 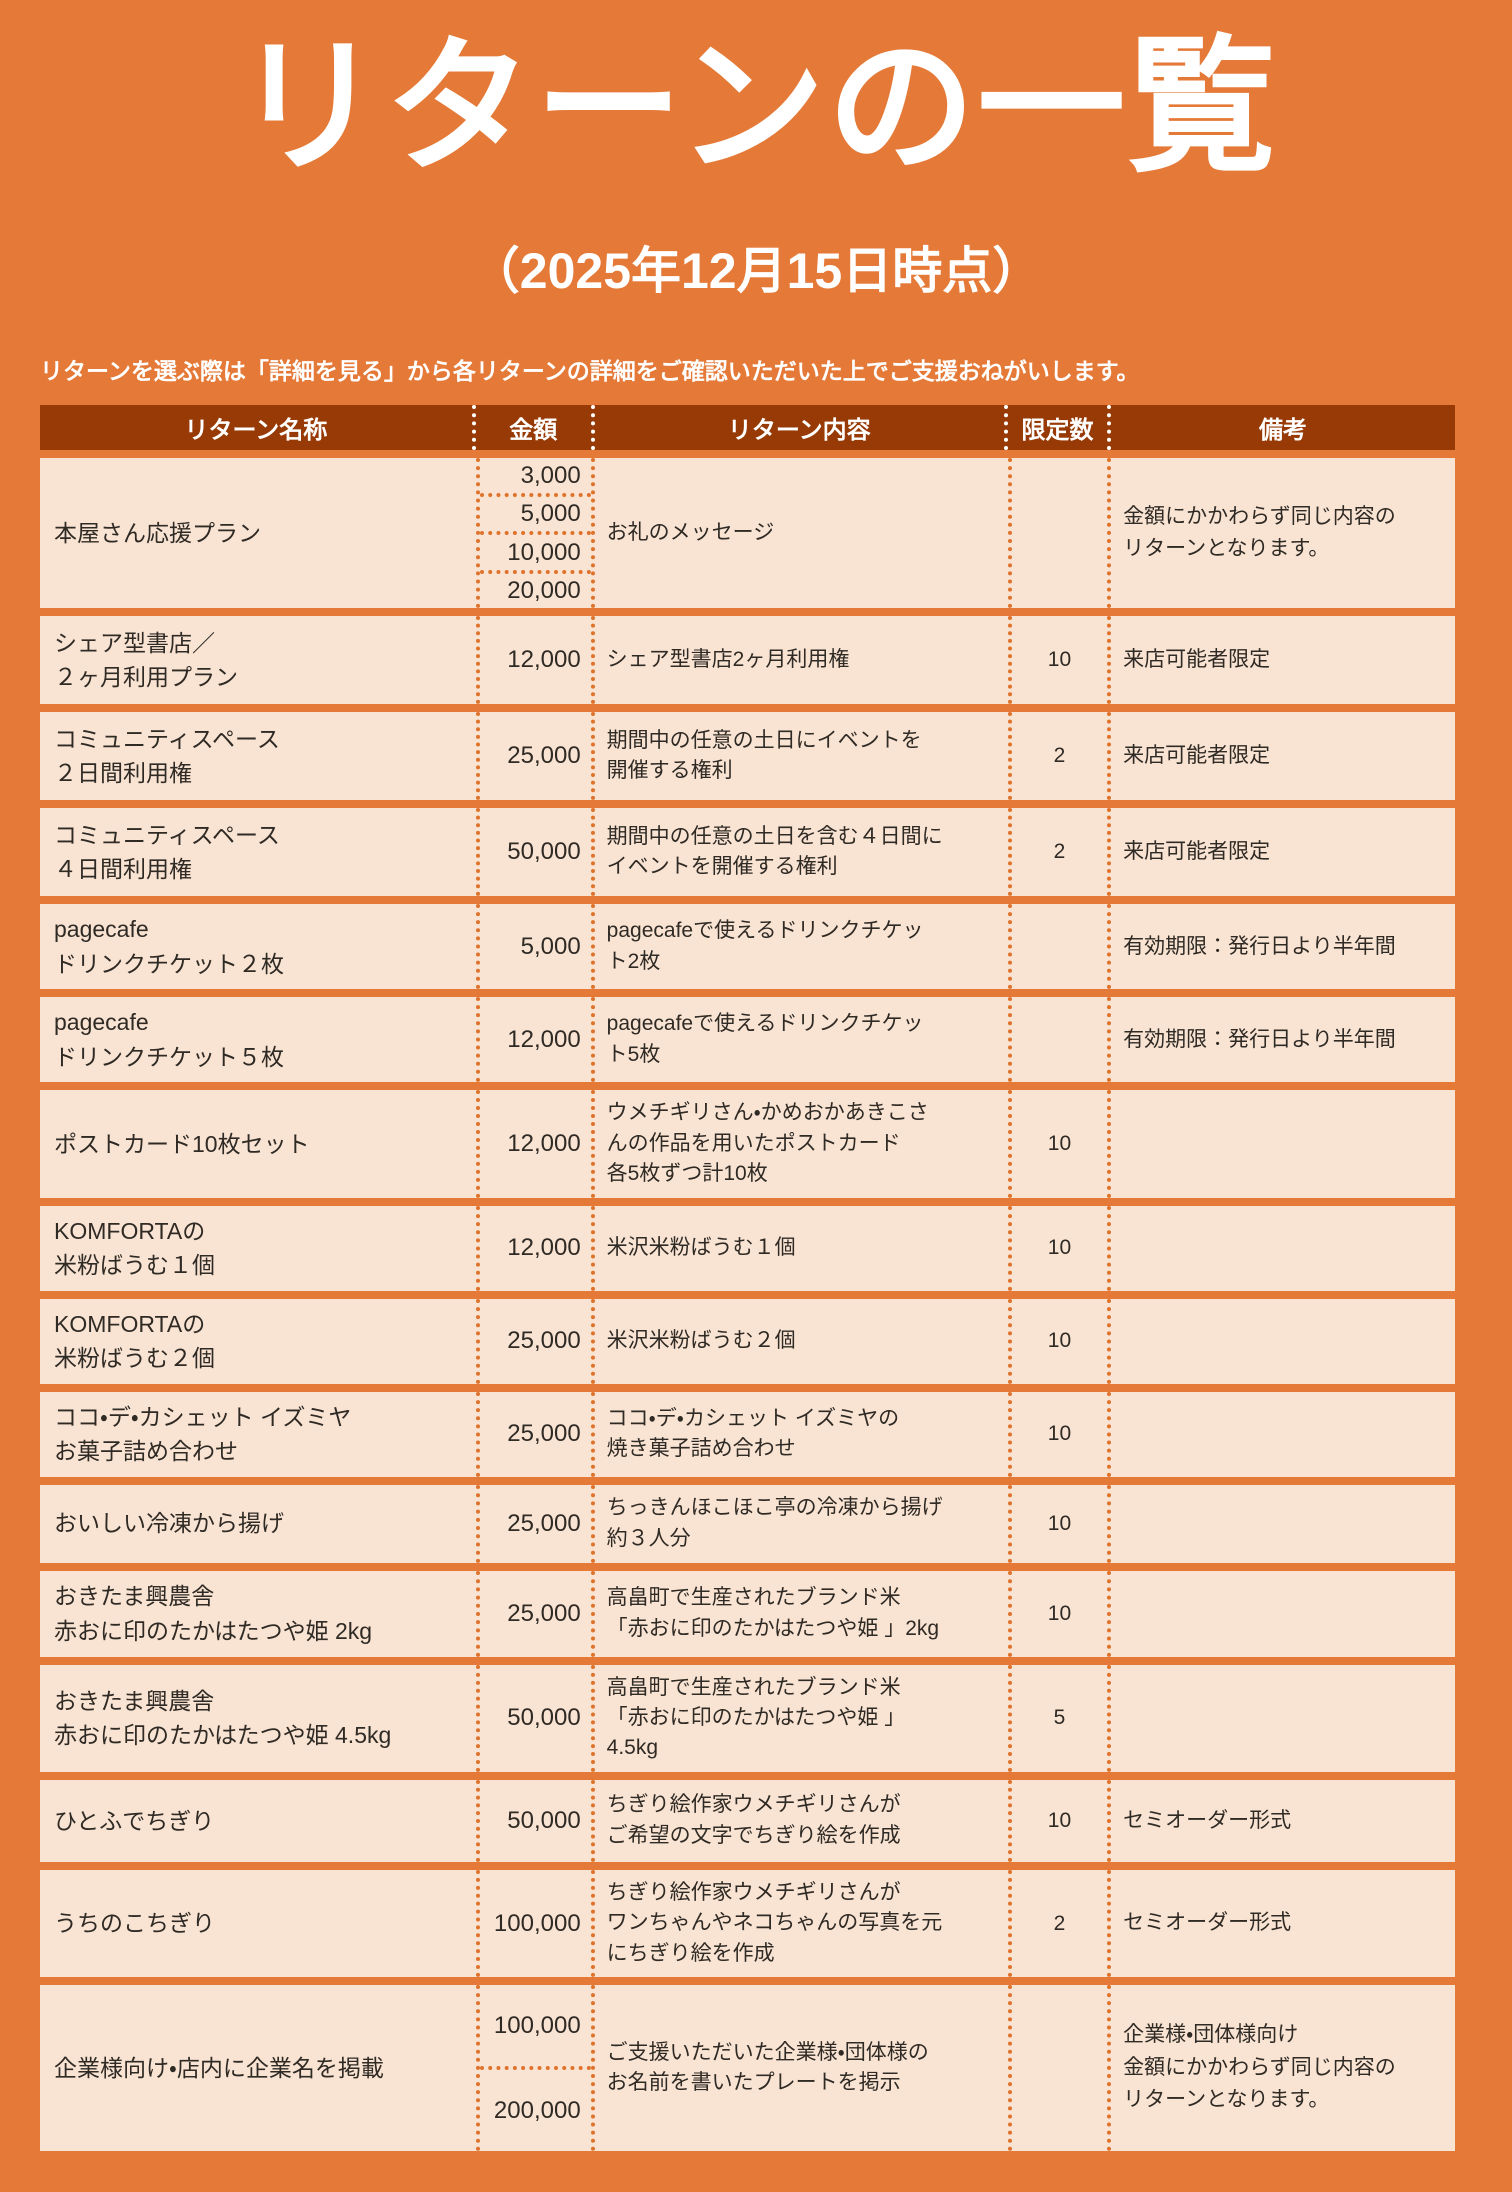 I want to click on return-content: ココ・デ・カシェット イズミヤの 焼き菓子詰め合わせ, so click(x=753, y=1433).